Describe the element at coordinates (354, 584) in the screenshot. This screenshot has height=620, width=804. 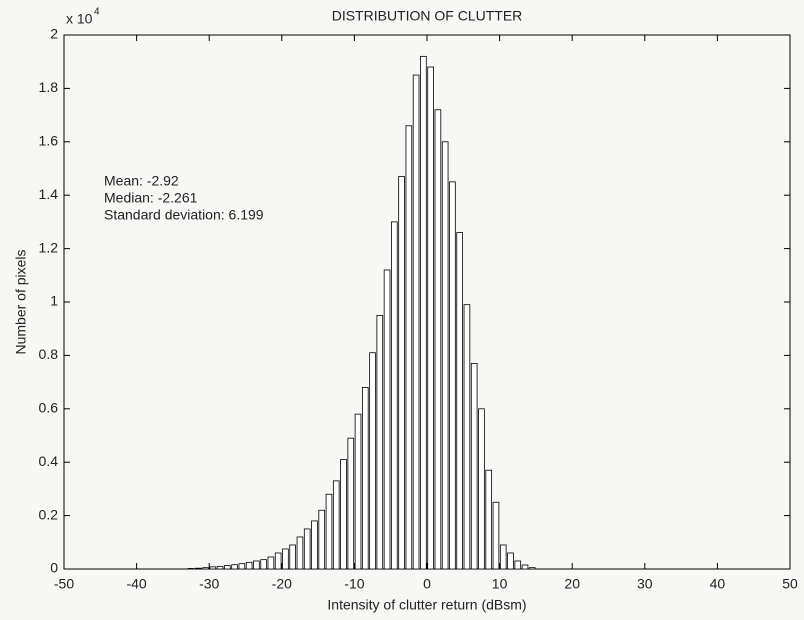
I see `x-tick-label: -10` at that location.